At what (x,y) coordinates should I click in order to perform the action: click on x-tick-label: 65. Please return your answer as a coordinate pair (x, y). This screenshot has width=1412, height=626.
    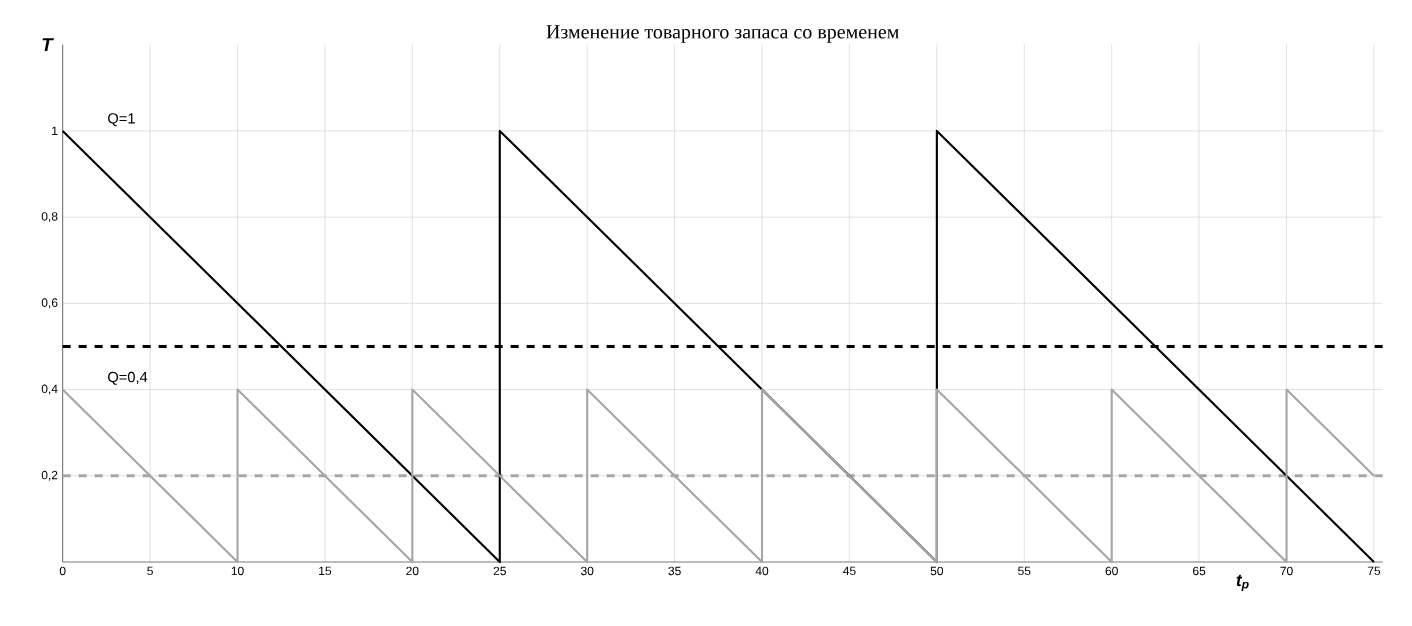
    Looking at the image, I should click on (1199, 571).